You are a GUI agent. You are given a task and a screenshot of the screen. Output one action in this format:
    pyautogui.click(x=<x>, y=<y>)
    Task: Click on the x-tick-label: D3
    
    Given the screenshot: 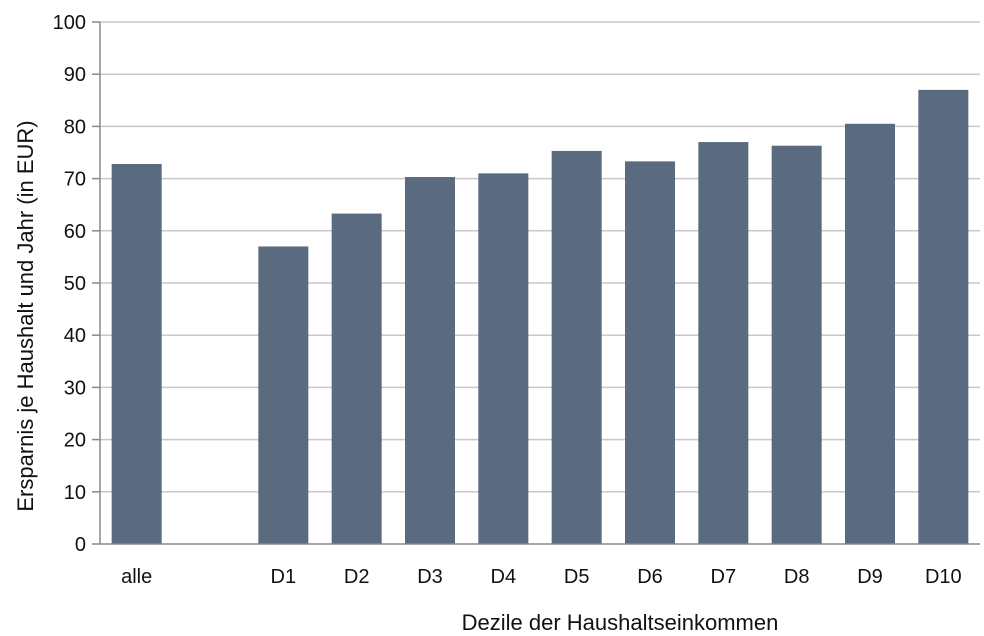 What is the action you would take?
    pyautogui.click(x=430, y=577)
    